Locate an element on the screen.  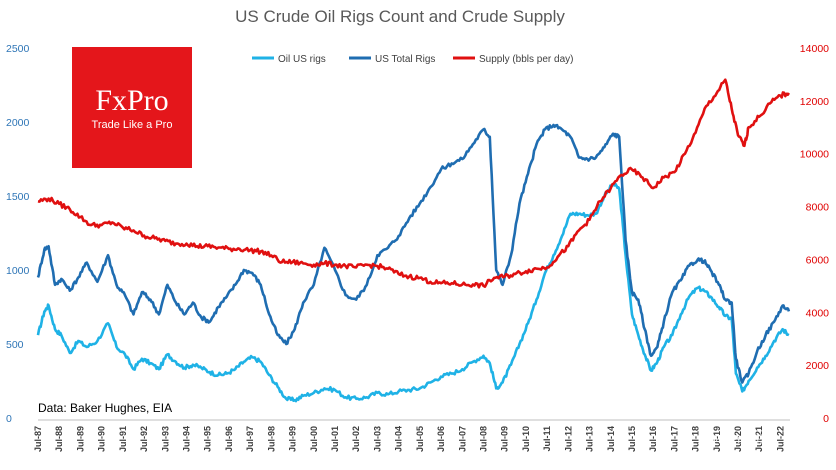
x-tick-label: Jul-04 is located at coordinates (399, 439).